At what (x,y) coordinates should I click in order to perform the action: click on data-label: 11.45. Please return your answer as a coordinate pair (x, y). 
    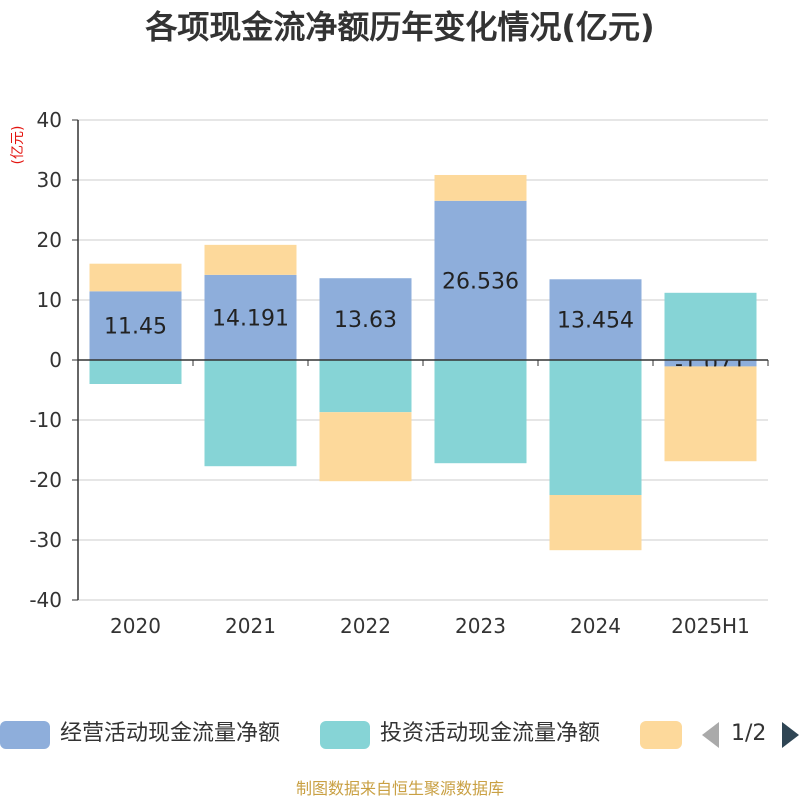
    Looking at the image, I should click on (135, 327).